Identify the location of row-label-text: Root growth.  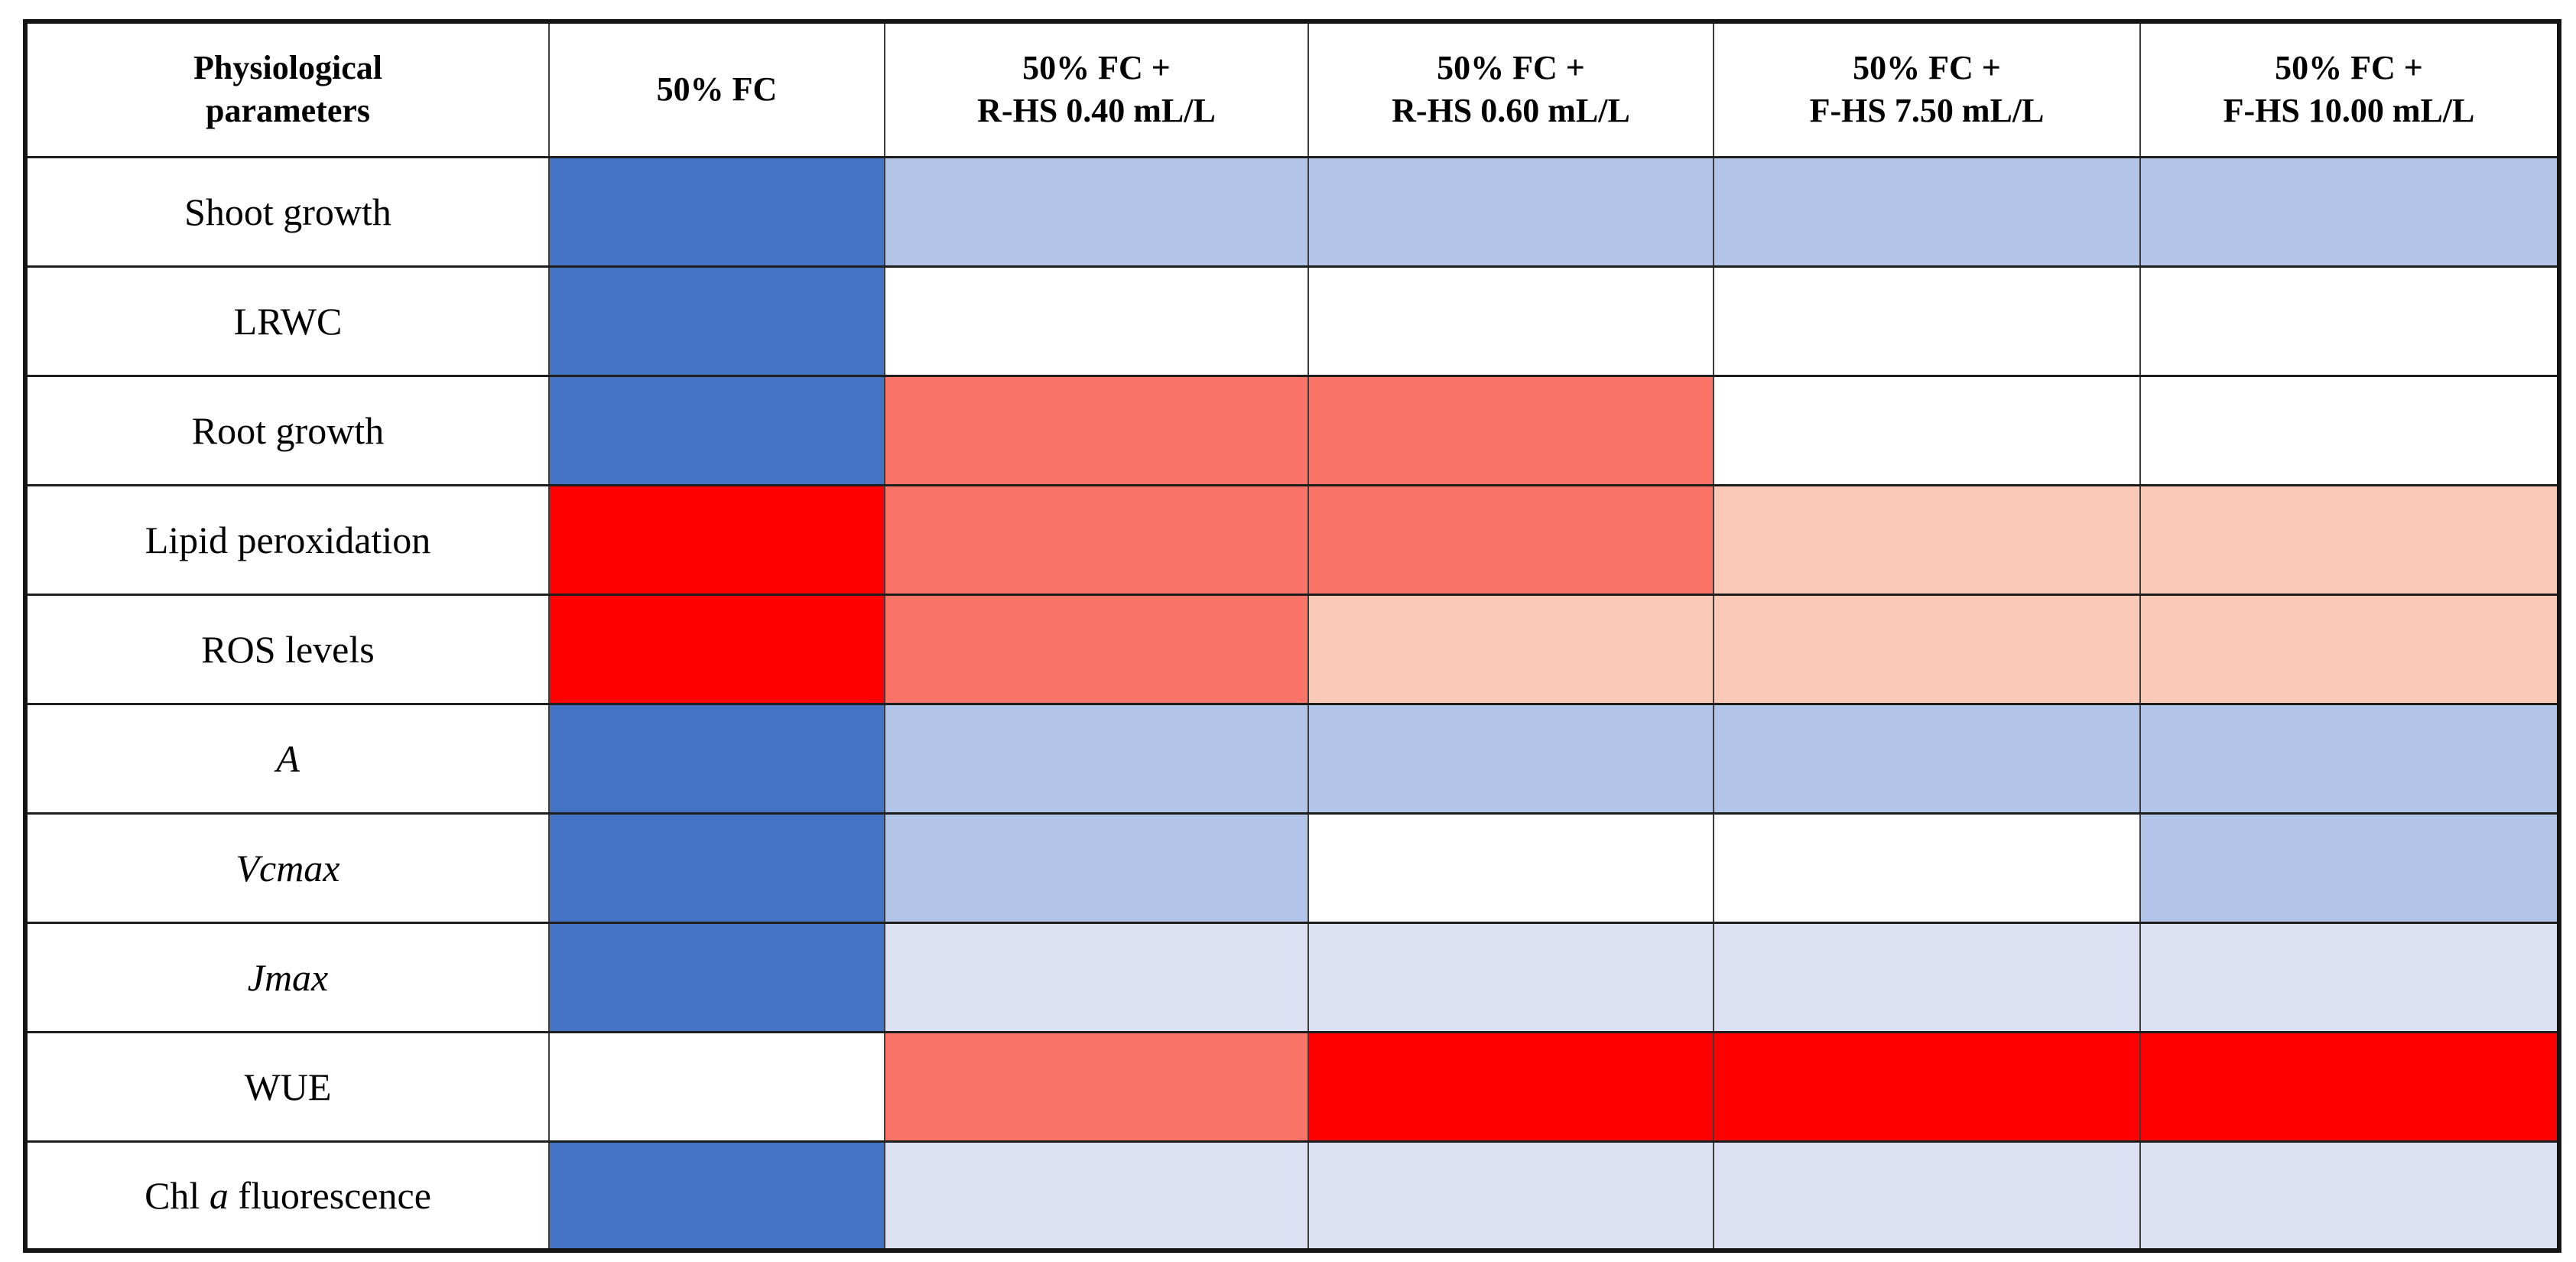
(288, 430).